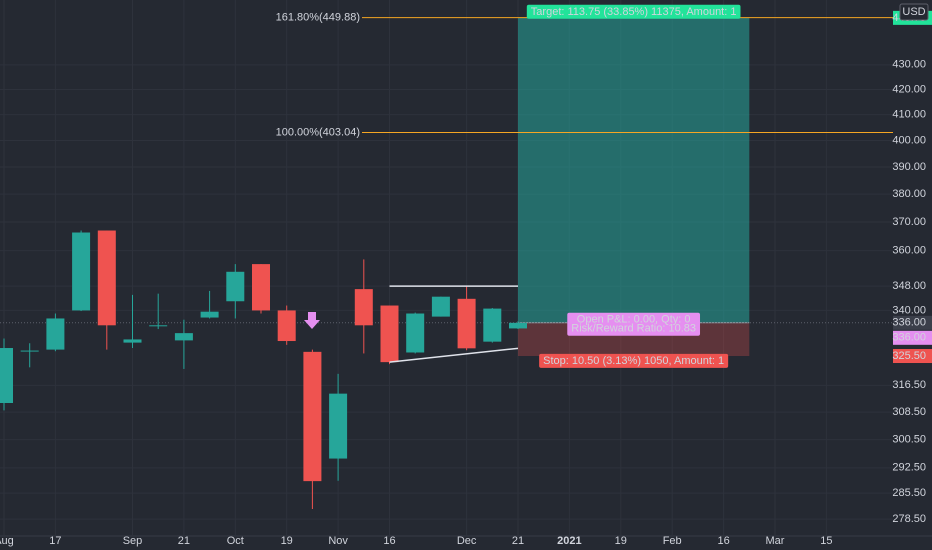 This screenshot has height=550, width=932. I want to click on info-text: Open P&L: 0.00, Qty: 0, so click(634, 320).